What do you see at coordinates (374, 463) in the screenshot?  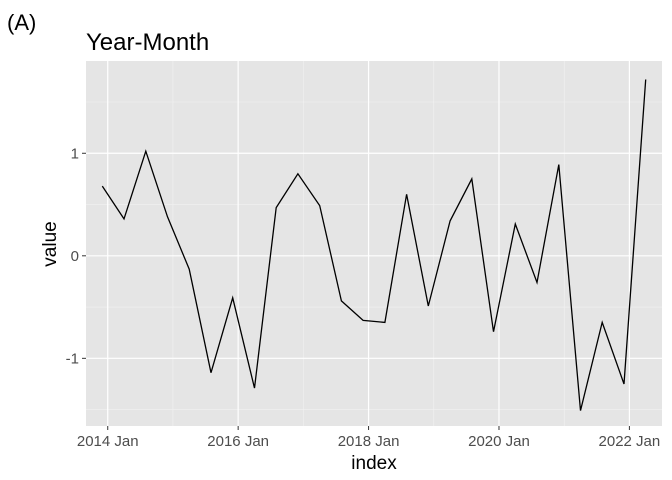 I see `x-axis-label: index` at bounding box center [374, 463].